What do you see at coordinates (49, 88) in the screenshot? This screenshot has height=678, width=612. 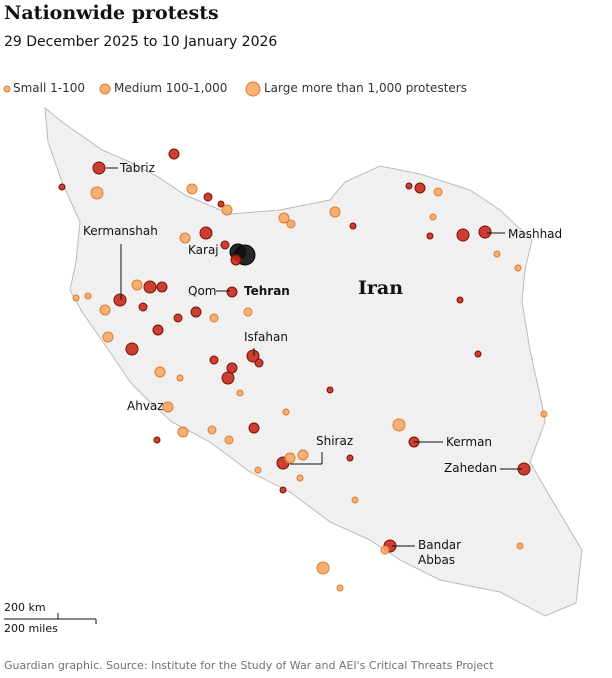 I see `legend-small: Small 1-100` at bounding box center [49, 88].